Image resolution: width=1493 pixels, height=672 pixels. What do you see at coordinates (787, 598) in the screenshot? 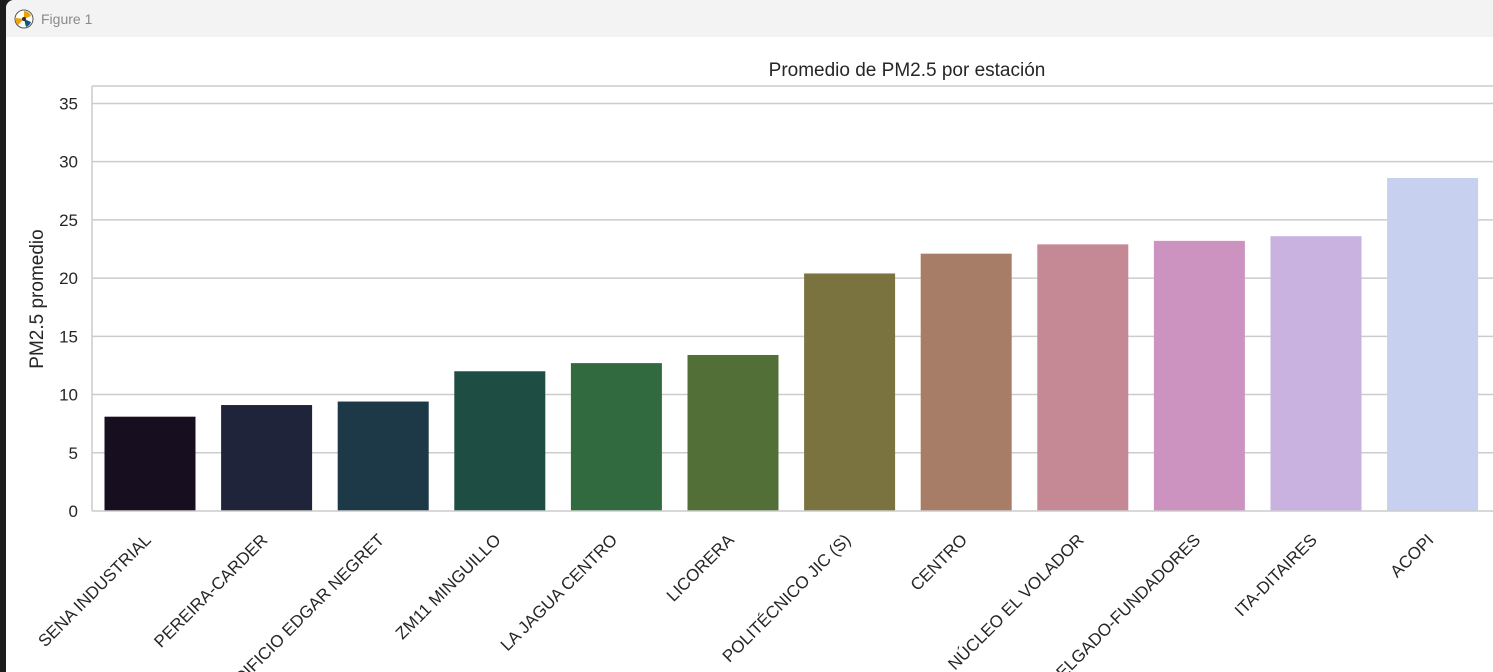
I see `x-tick-label: POLITÉCNICO JIC (S)` at bounding box center [787, 598].